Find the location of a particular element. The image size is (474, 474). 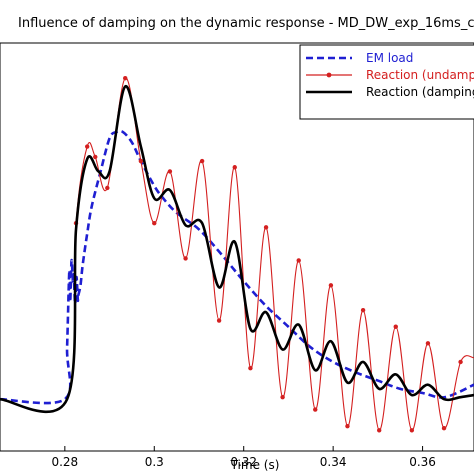

legend-label-0: EM load is located at coordinates (389, 58).